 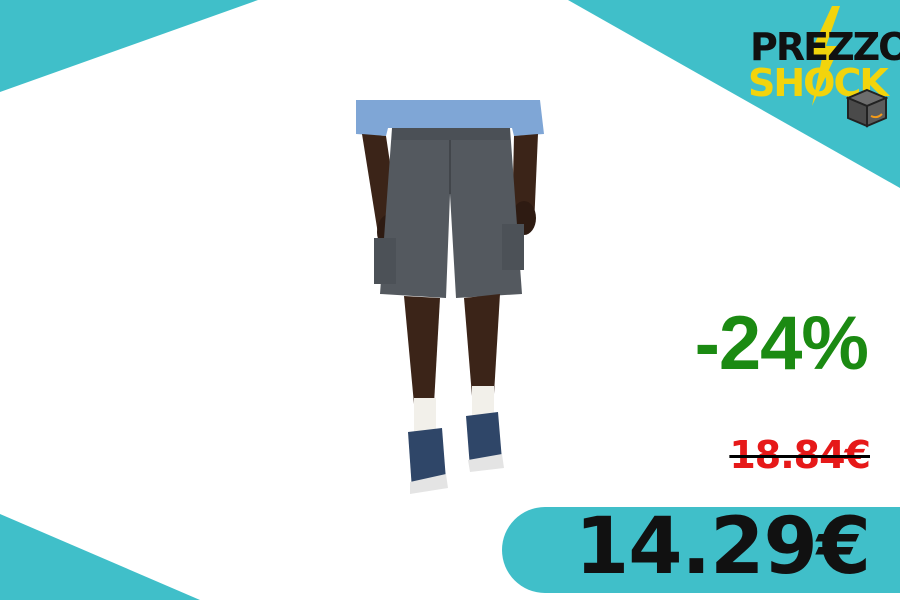 I want to click on box-icon, so click(x=867, y=108).